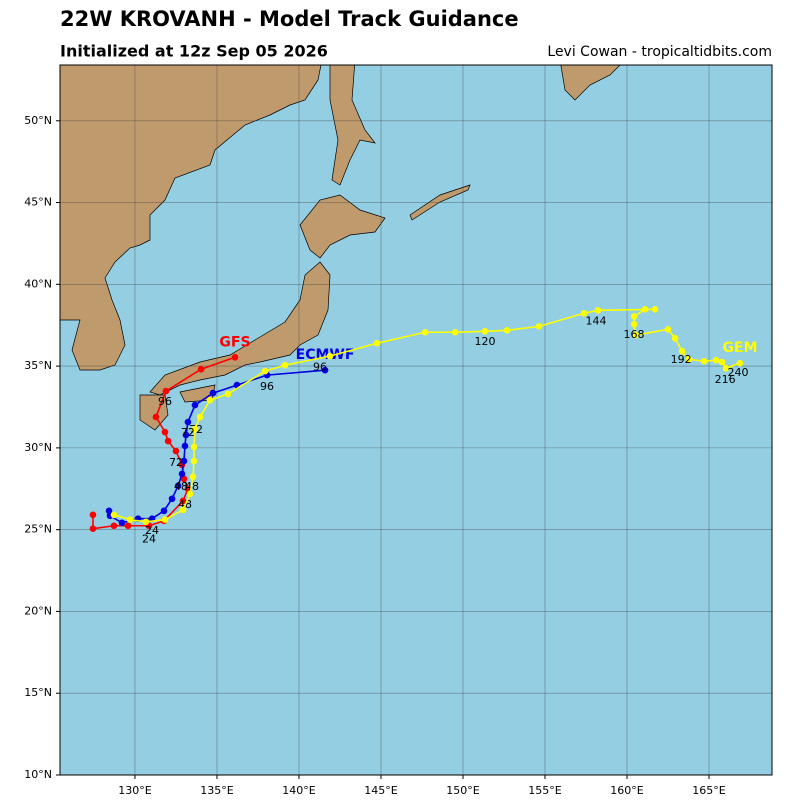 This screenshot has height=804, width=800. What do you see at coordinates (38, 365) in the screenshot?
I see `y-tick-label: 35°N` at bounding box center [38, 365].